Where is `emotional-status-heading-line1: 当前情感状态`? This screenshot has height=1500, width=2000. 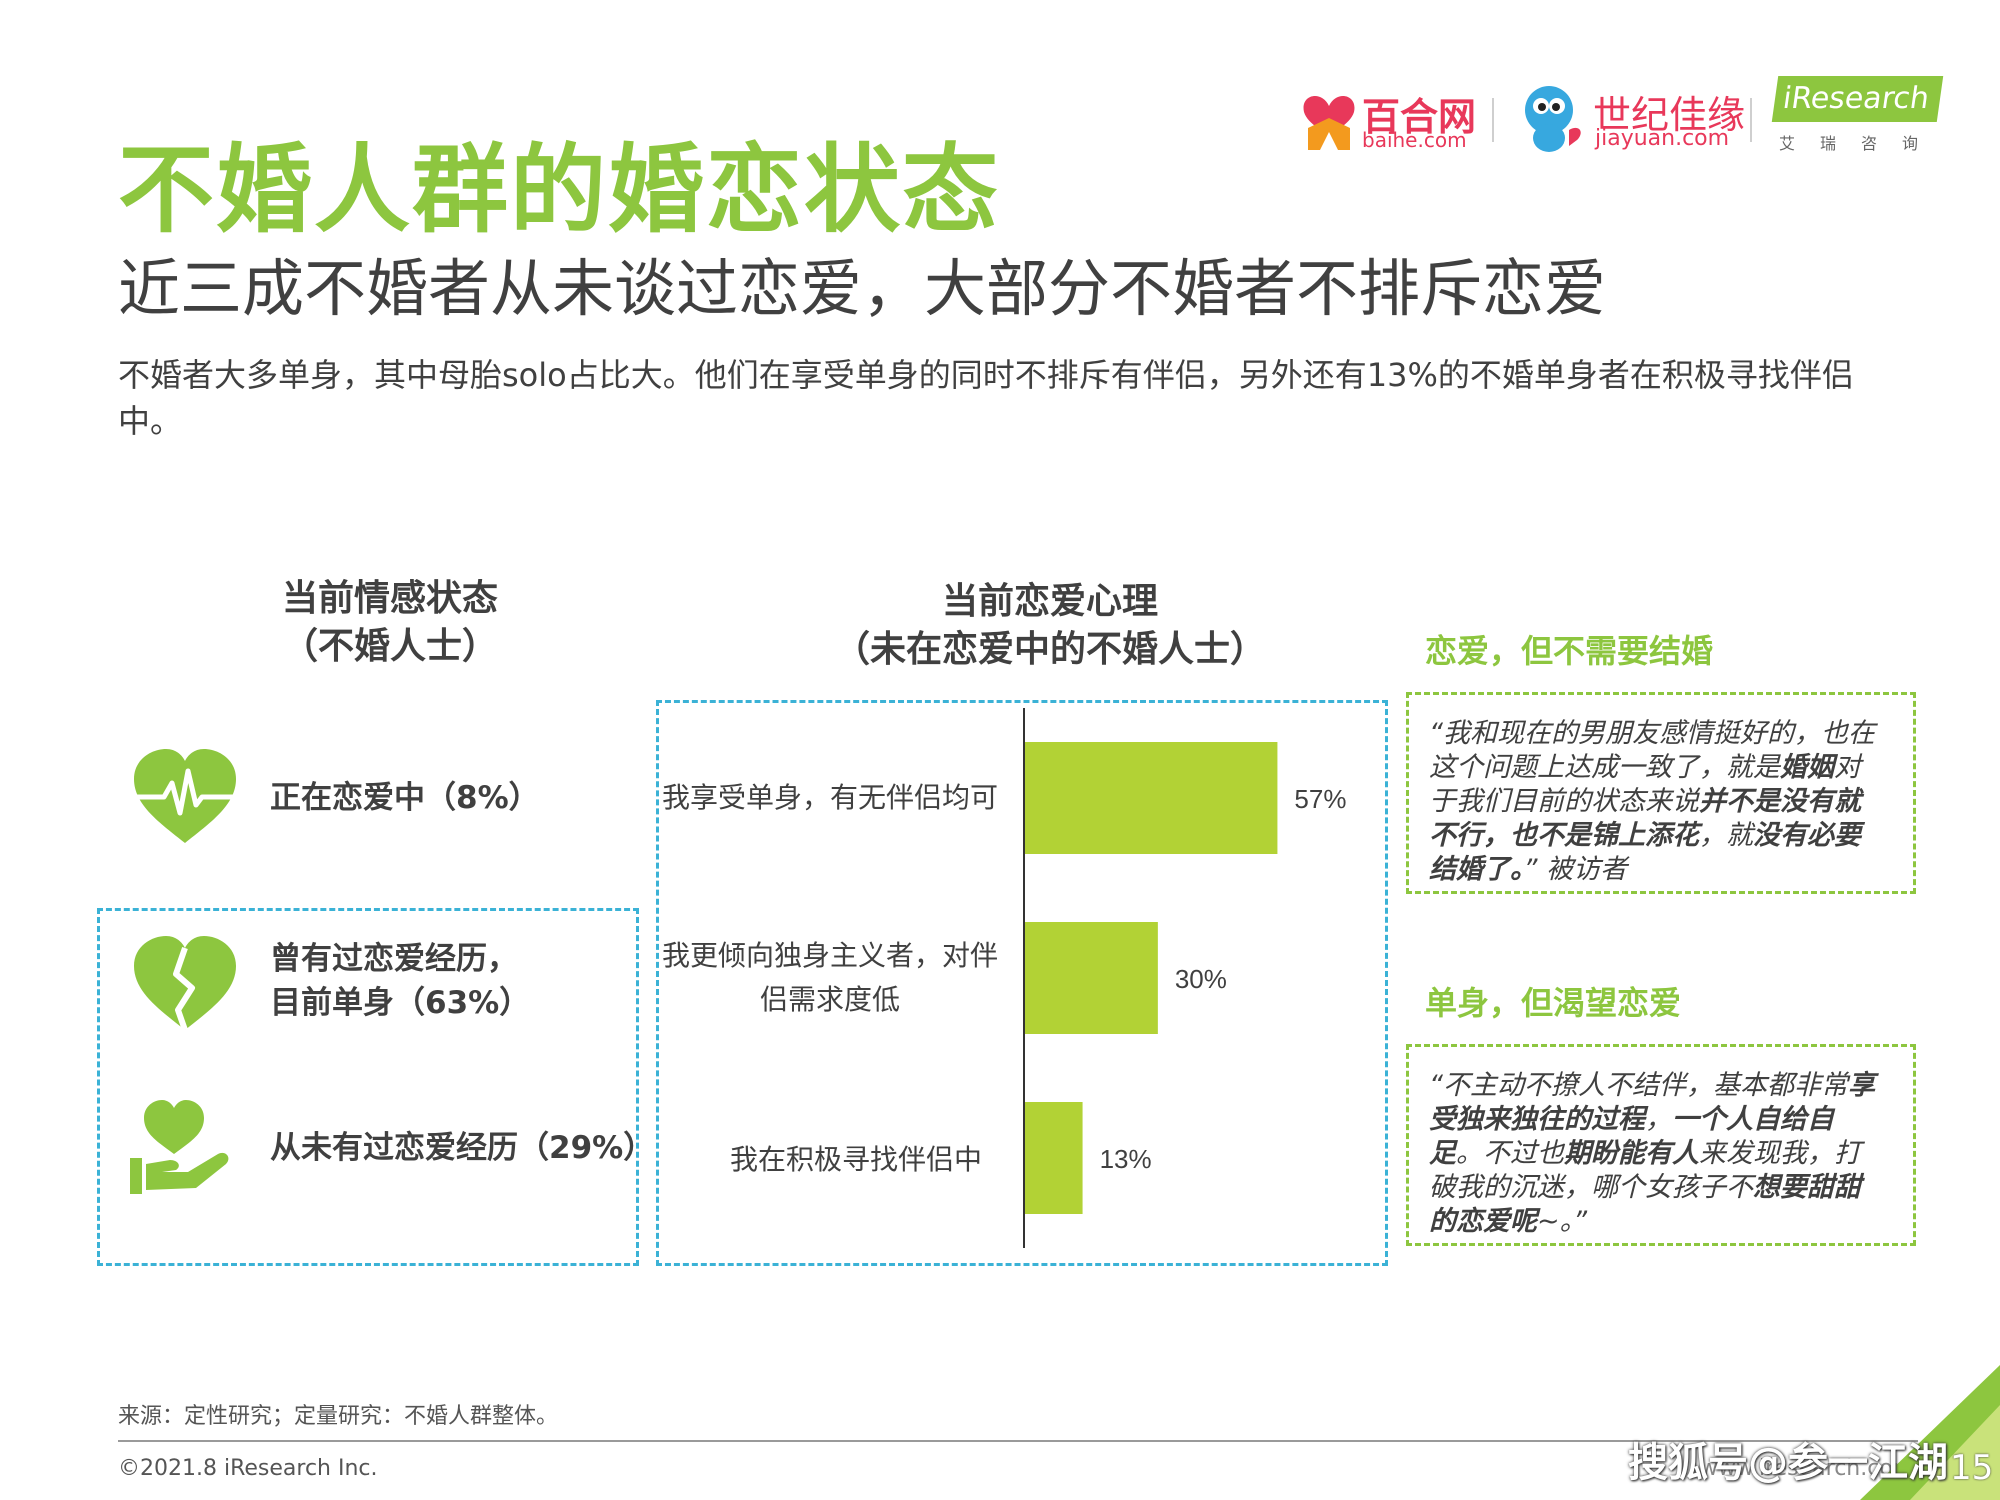
emotional-status-heading-line1: 当前情感状态 is located at coordinates (389, 598).